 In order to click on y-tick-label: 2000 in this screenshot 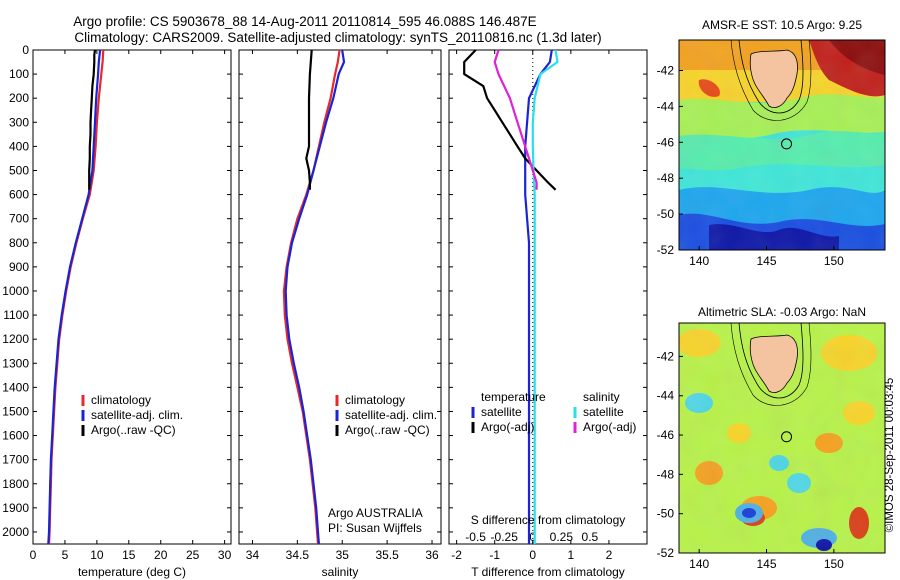, I will do `click(15, 532)`.